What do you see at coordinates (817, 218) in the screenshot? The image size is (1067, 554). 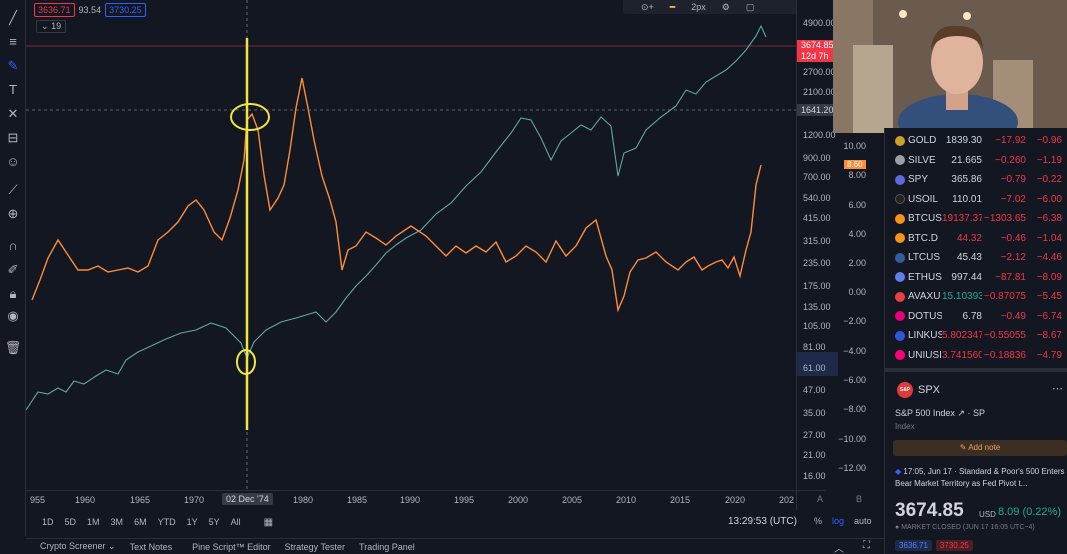 I see `price-tick: 415.00` at bounding box center [817, 218].